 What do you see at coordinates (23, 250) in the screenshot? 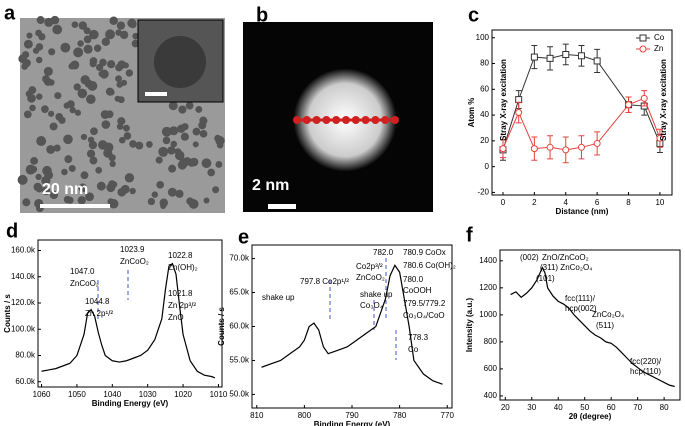
I see `y-tick-label: 160.0k` at bounding box center [23, 250].